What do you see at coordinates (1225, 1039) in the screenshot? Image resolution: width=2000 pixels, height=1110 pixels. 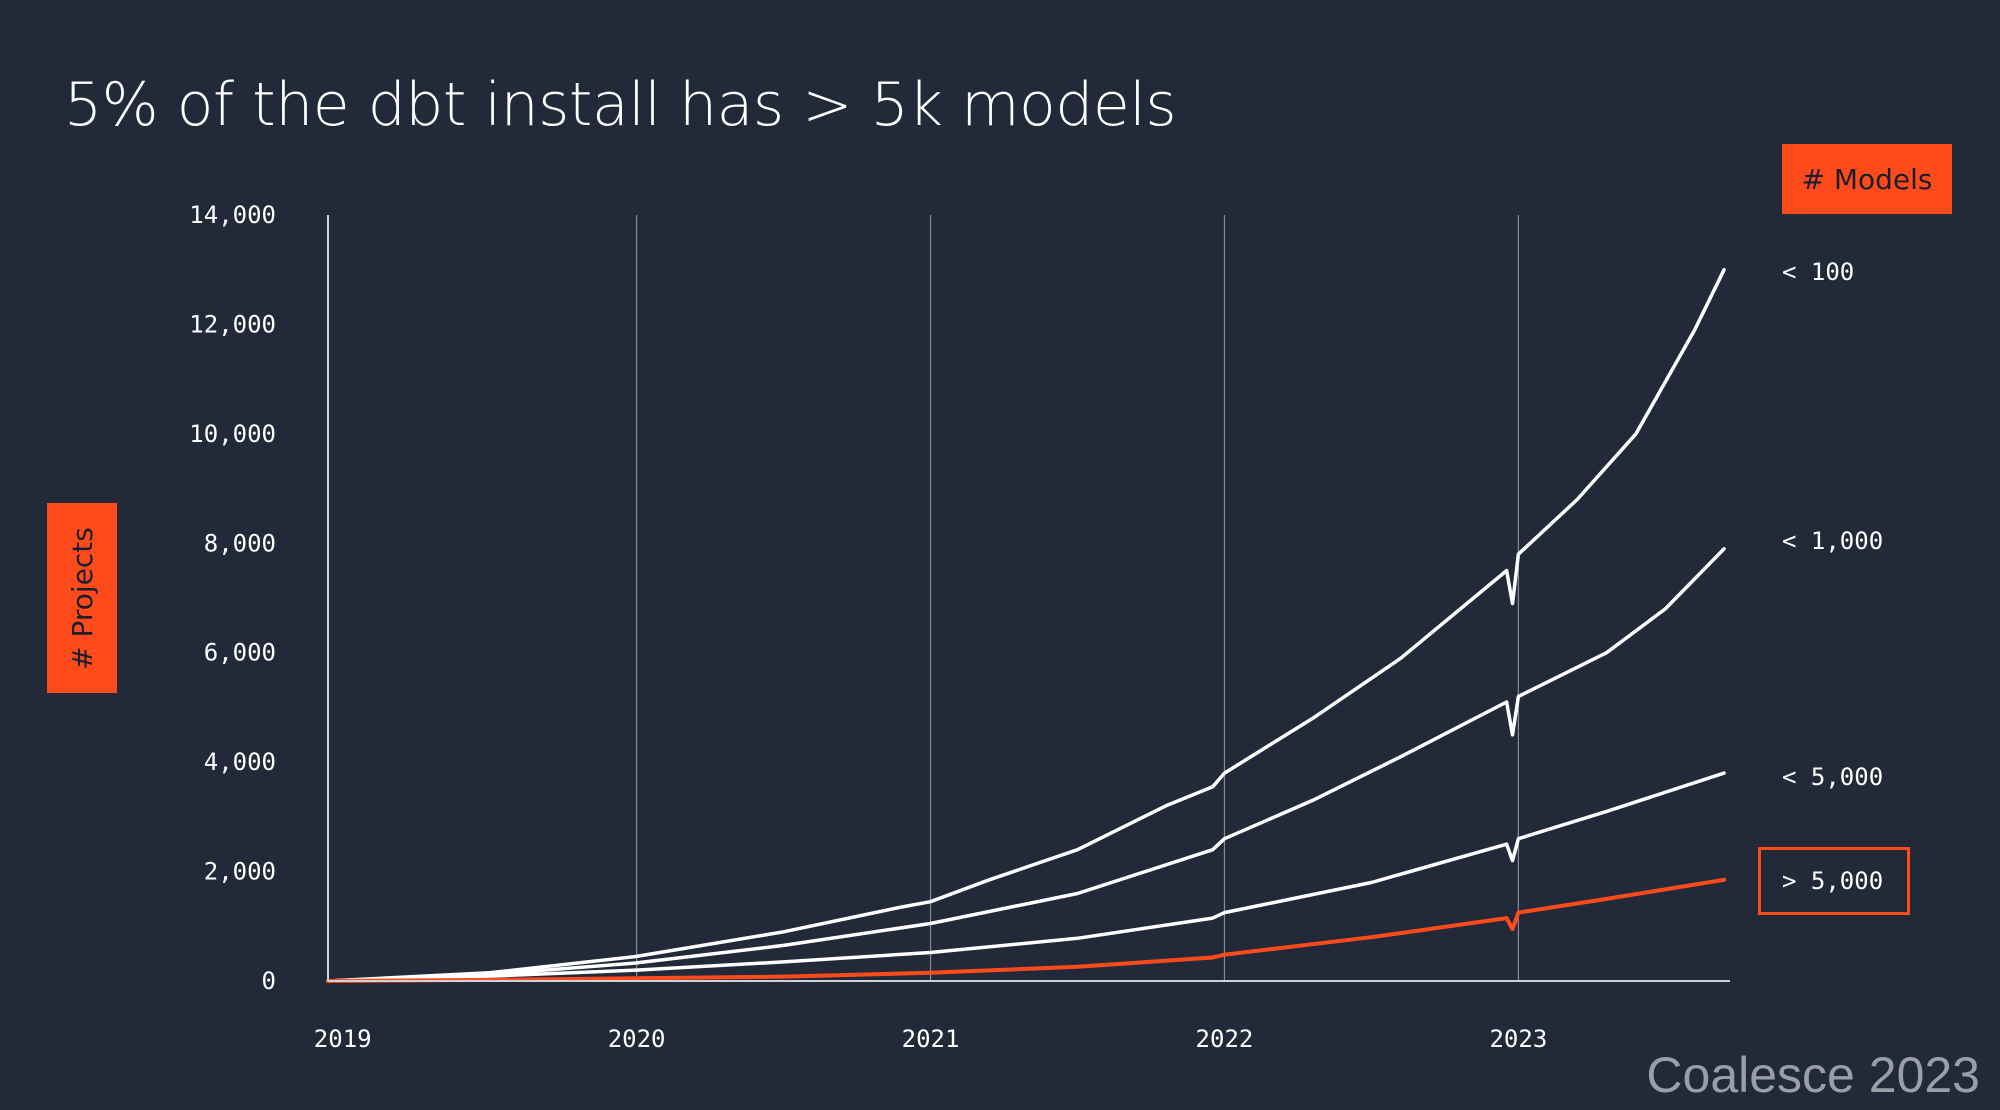 I see `x-tick-label: 2022` at bounding box center [1225, 1039].